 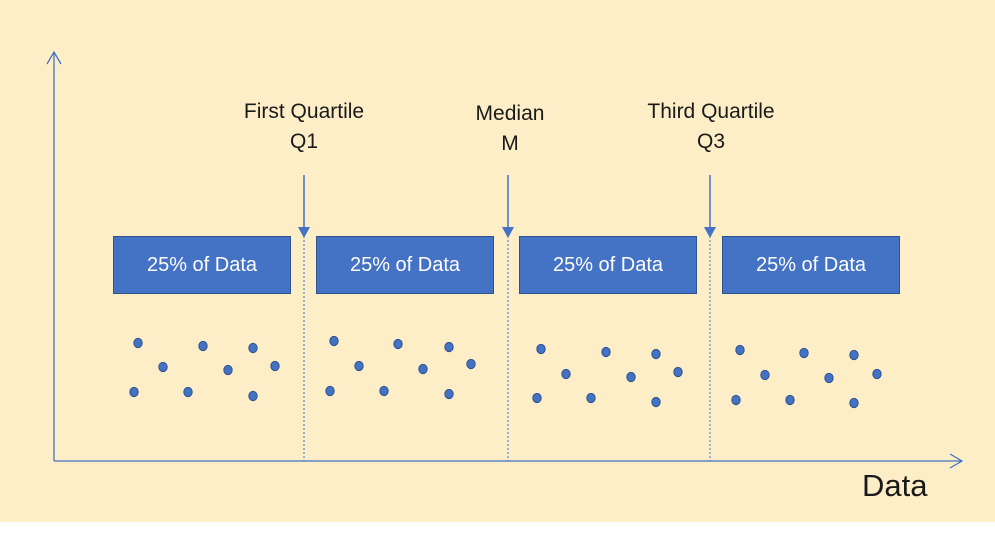 I want to click on segment-box-3: 25% of Data, so click(x=608, y=265).